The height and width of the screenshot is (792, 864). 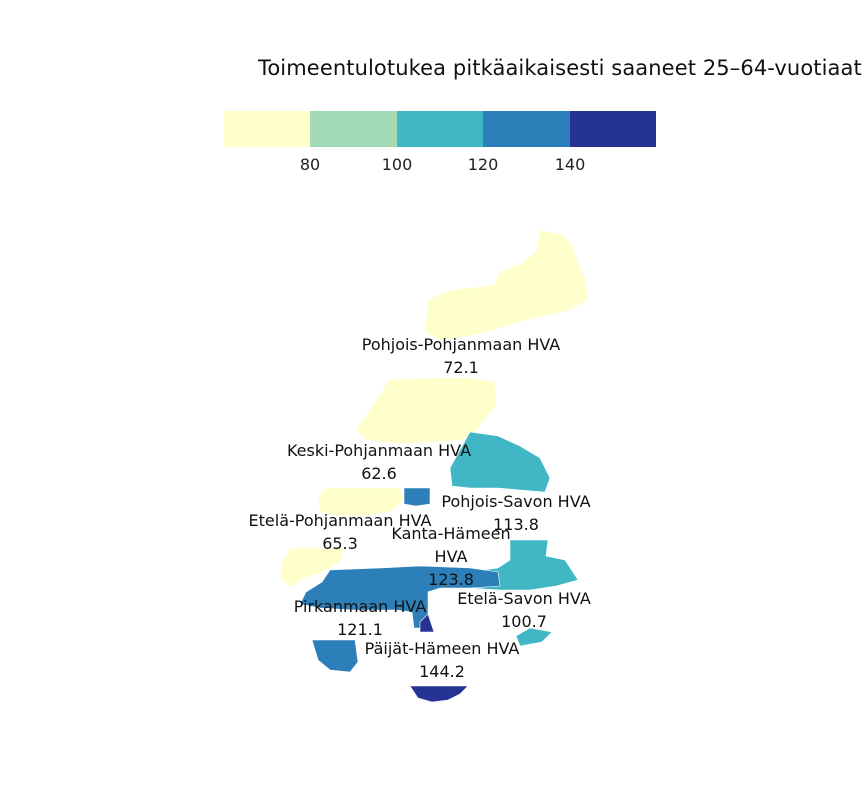 What do you see at coordinates (483, 164) in the screenshot?
I see `legend-tick-label: 120` at bounding box center [483, 164].